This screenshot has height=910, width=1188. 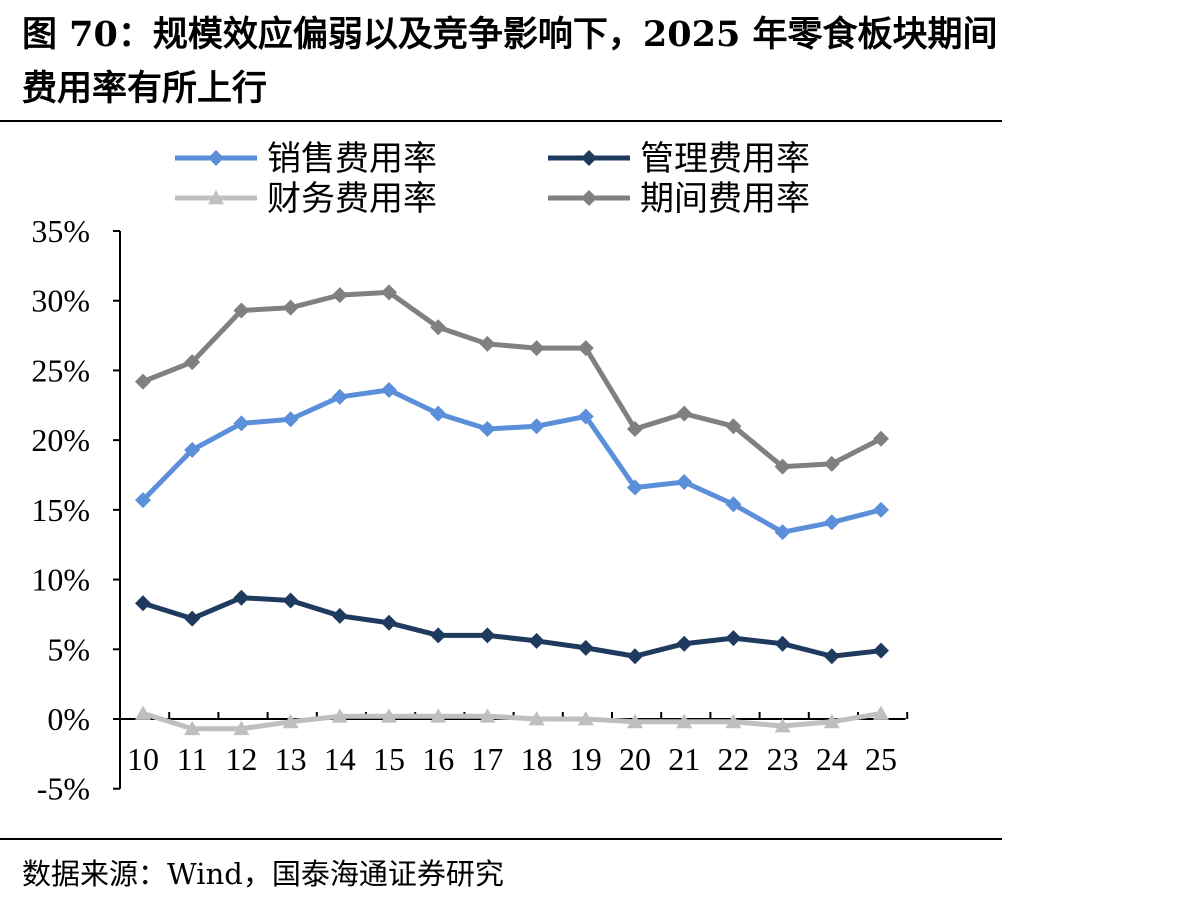 I want to click on y-tick-label: 20%, so click(x=60, y=440).